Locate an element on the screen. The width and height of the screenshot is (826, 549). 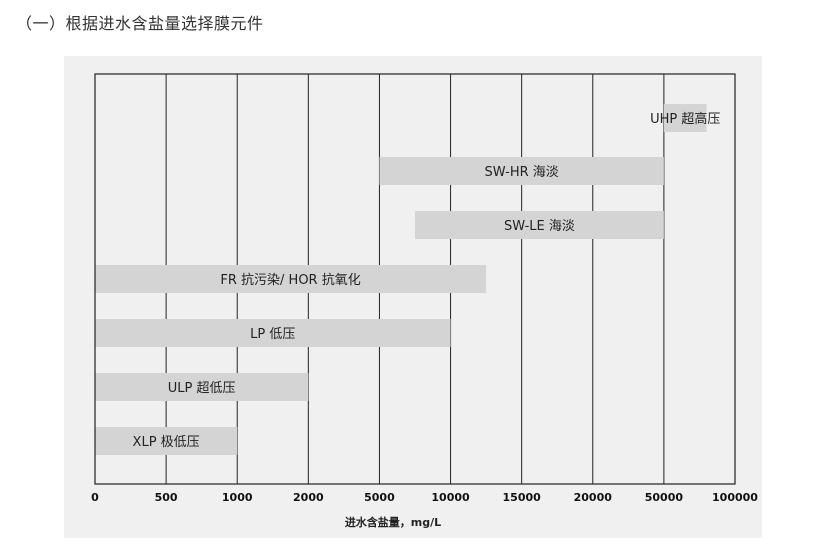
x-tick-label: 500 is located at coordinates (166, 497).